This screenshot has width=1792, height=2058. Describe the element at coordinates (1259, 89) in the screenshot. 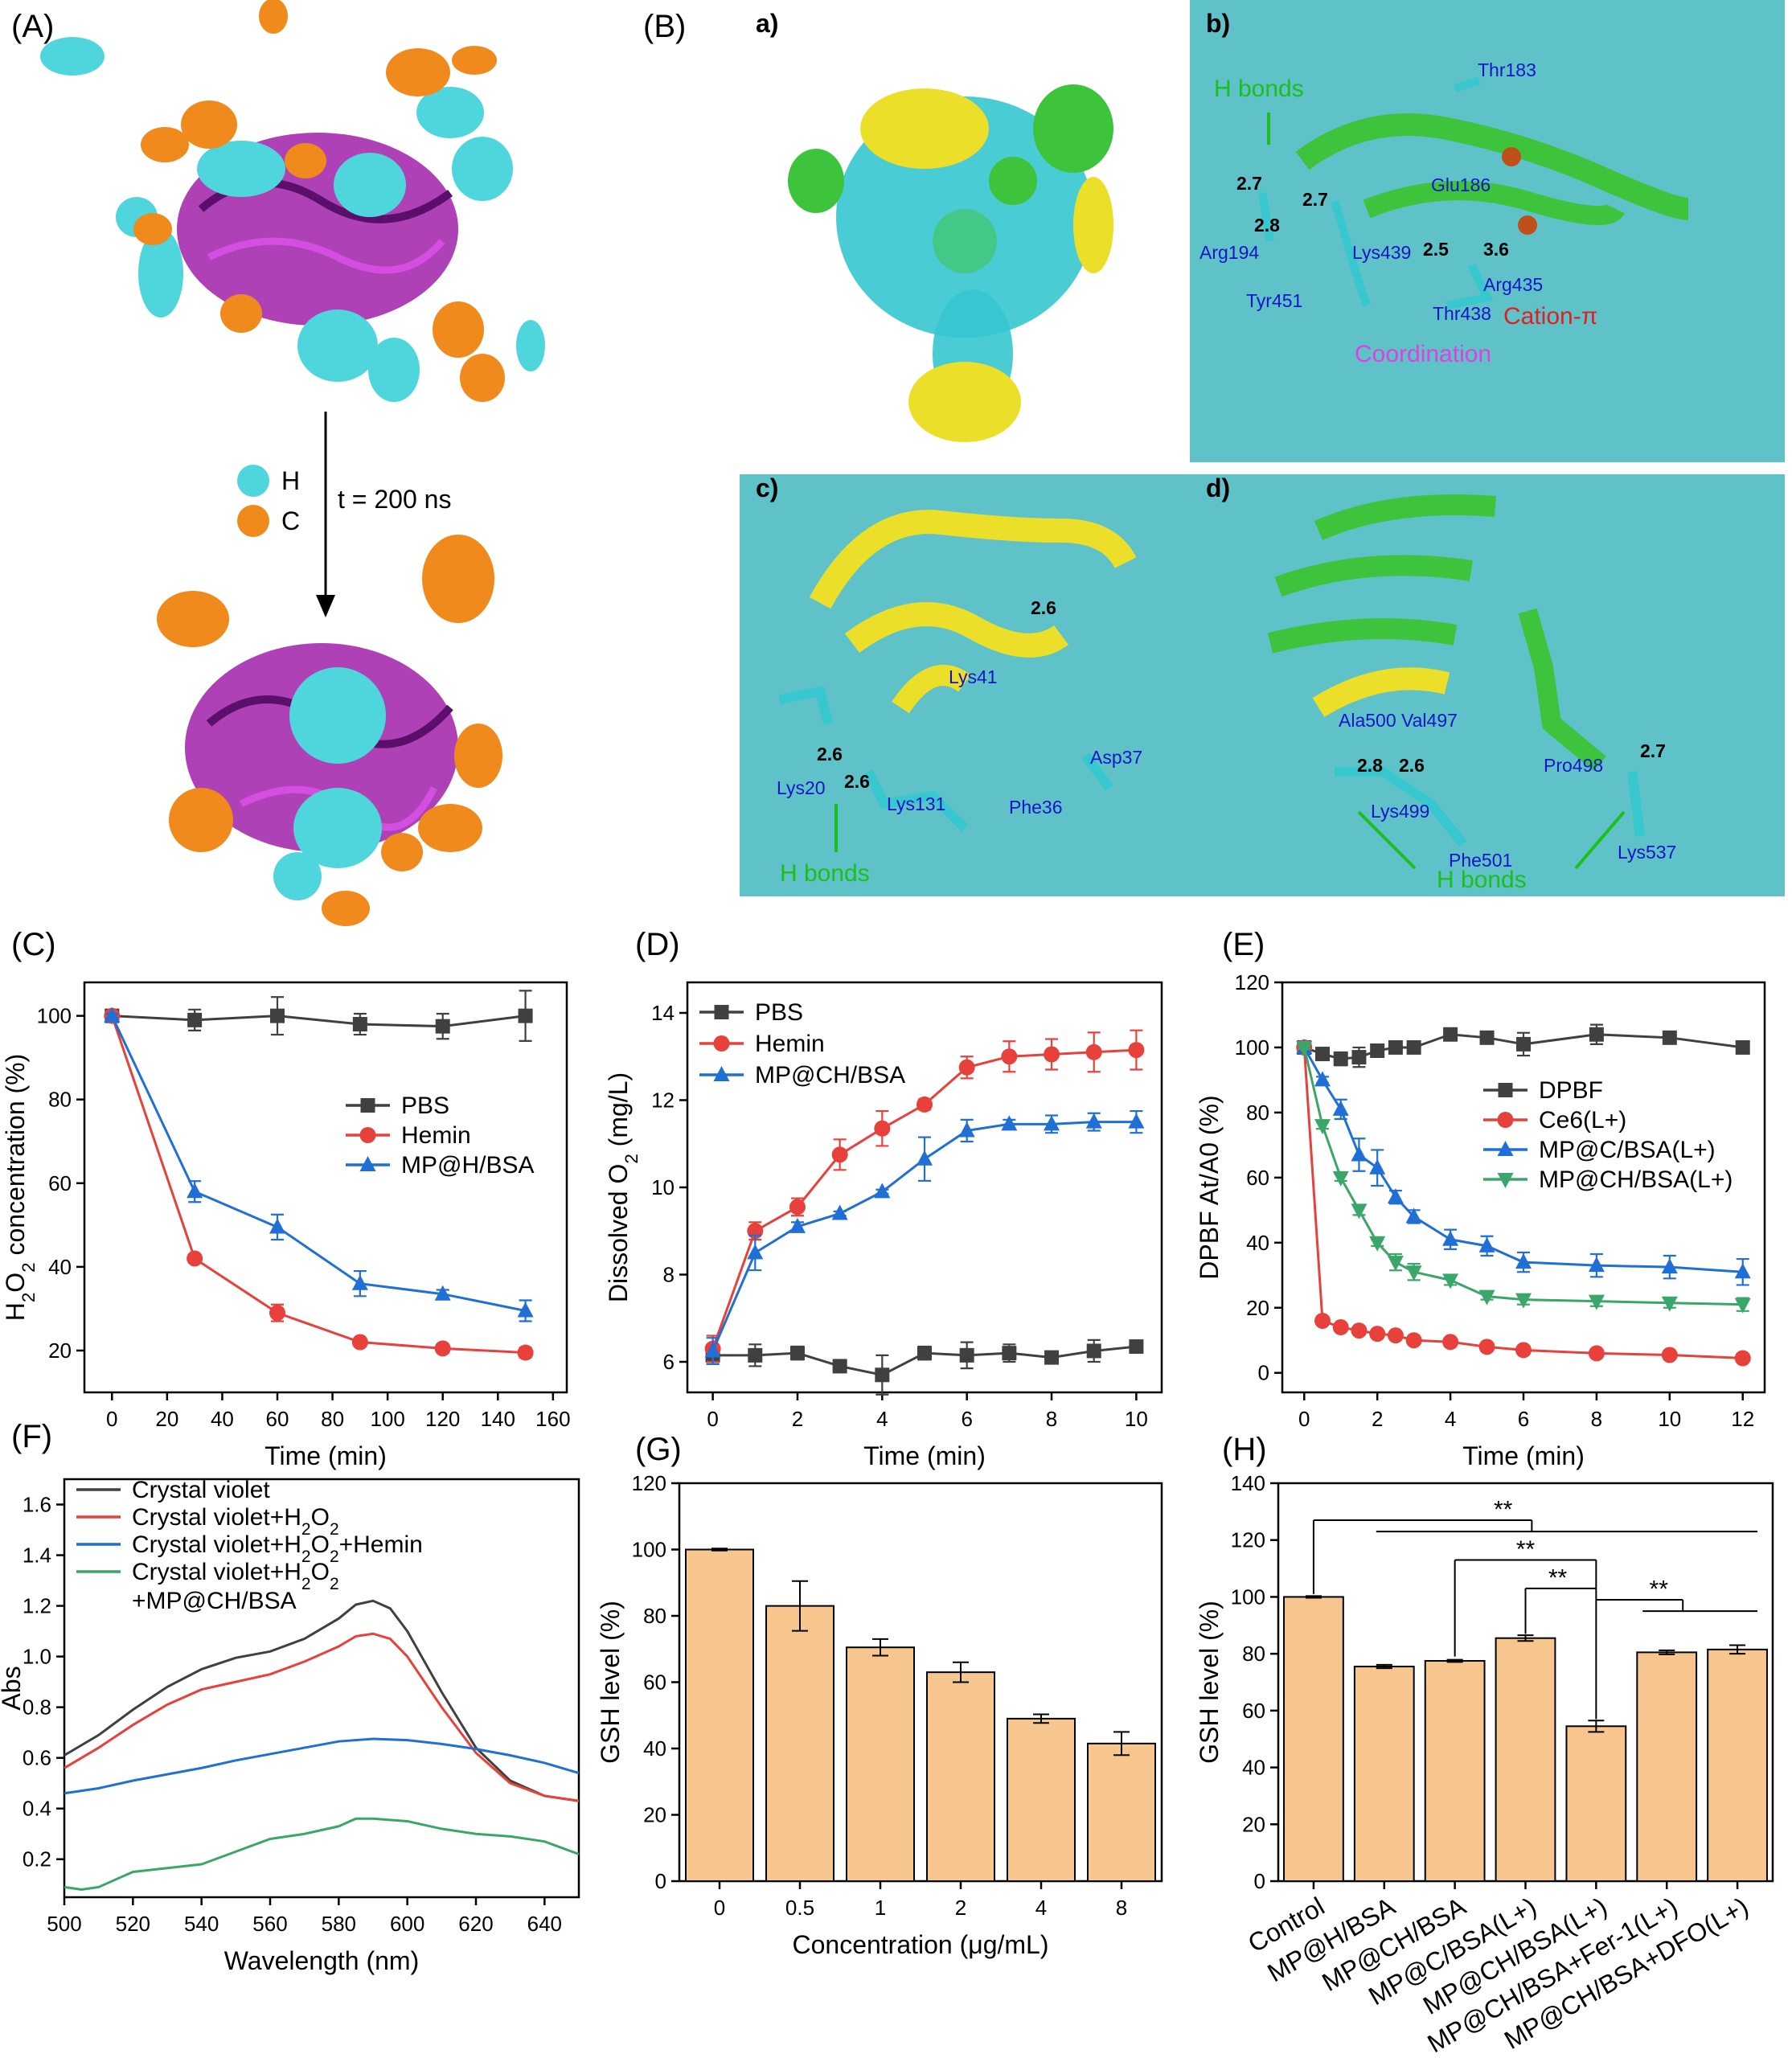

I see `b-hbonds-label: H bonds` at that location.